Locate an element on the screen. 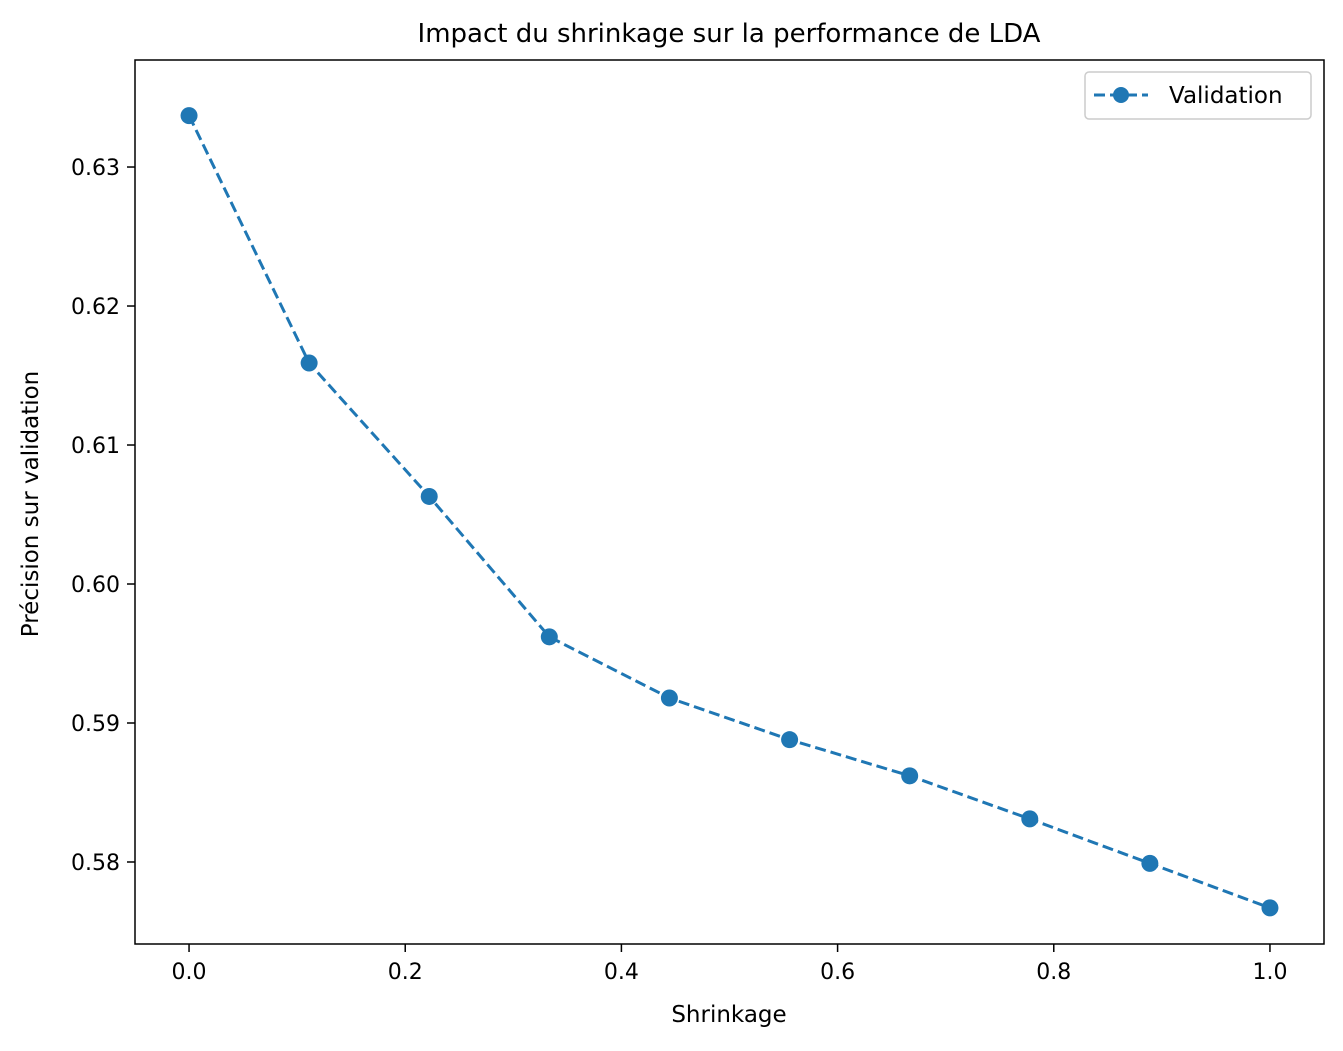 The width and height of the screenshot is (1343, 1051). y-tick-label: 0.60 is located at coordinates (95, 585).